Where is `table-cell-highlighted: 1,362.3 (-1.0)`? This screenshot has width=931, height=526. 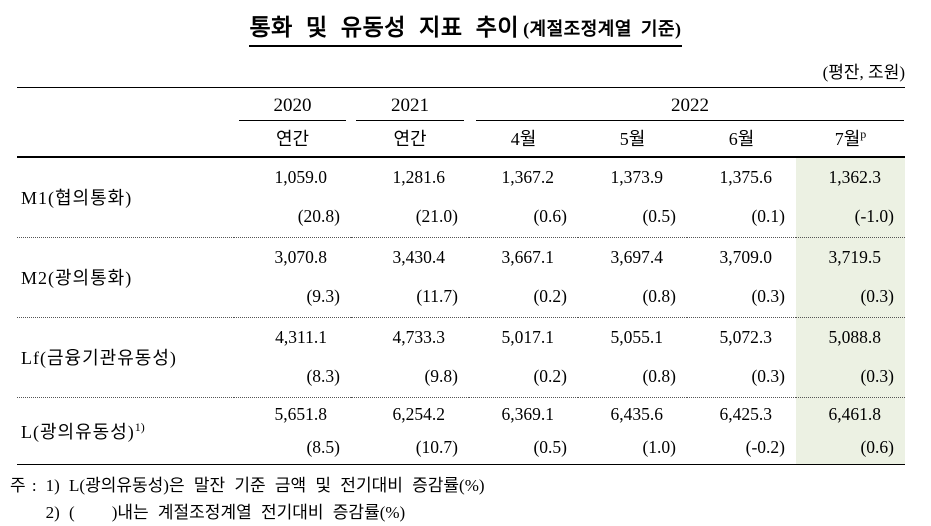
table-cell-highlighted: 1,362.3 (-1.0) is located at coordinates (850, 197).